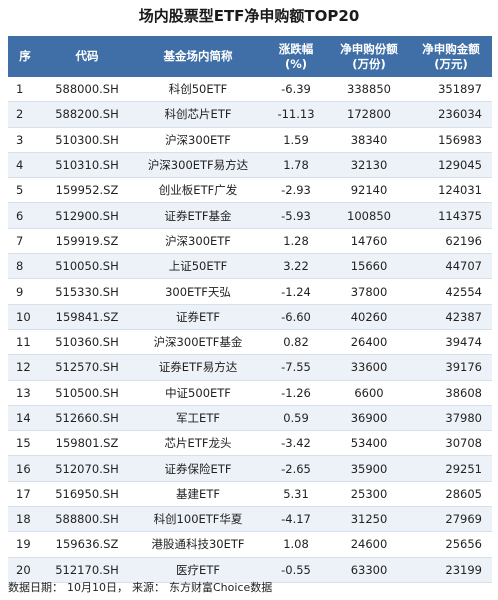 Image resolution: width=498 pixels, height=600 pixels. What do you see at coordinates (198, 570) in the screenshot?
I see `cell-name: 医疗ETF` at bounding box center [198, 570].